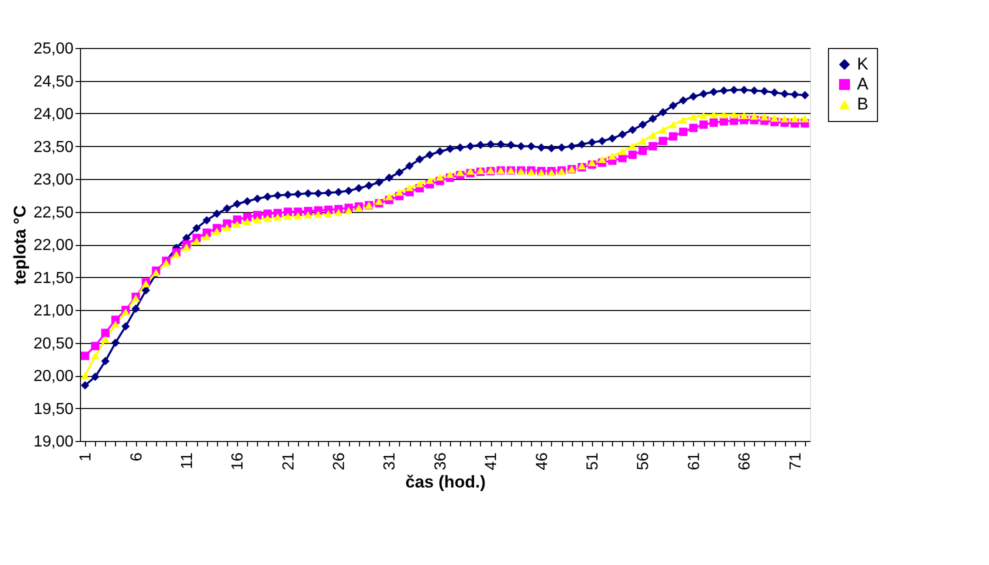 The width and height of the screenshot is (989, 565). What do you see at coordinates (445, 482) in the screenshot?
I see `x-axis-title: čas (hod.)` at bounding box center [445, 482].